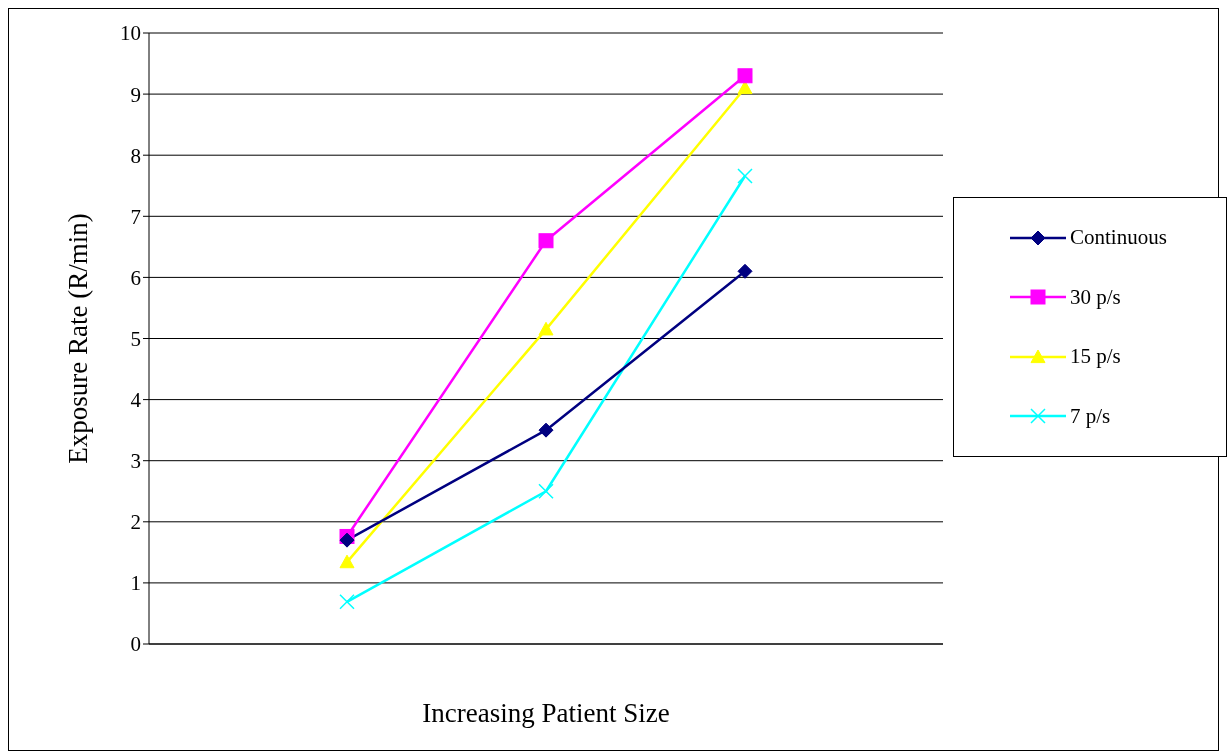 This screenshot has height=751, width=1227. I want to click on y-tick-label: 1, so click(135, 583).